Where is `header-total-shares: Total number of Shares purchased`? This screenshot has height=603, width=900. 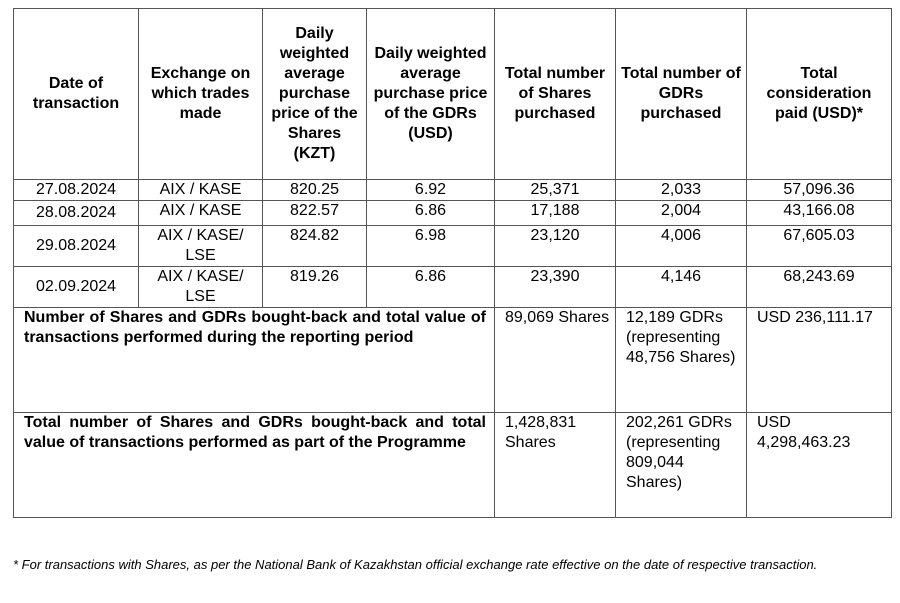
header-total-shares: Total number of Shares purchased is located at coordinates (555, 94).